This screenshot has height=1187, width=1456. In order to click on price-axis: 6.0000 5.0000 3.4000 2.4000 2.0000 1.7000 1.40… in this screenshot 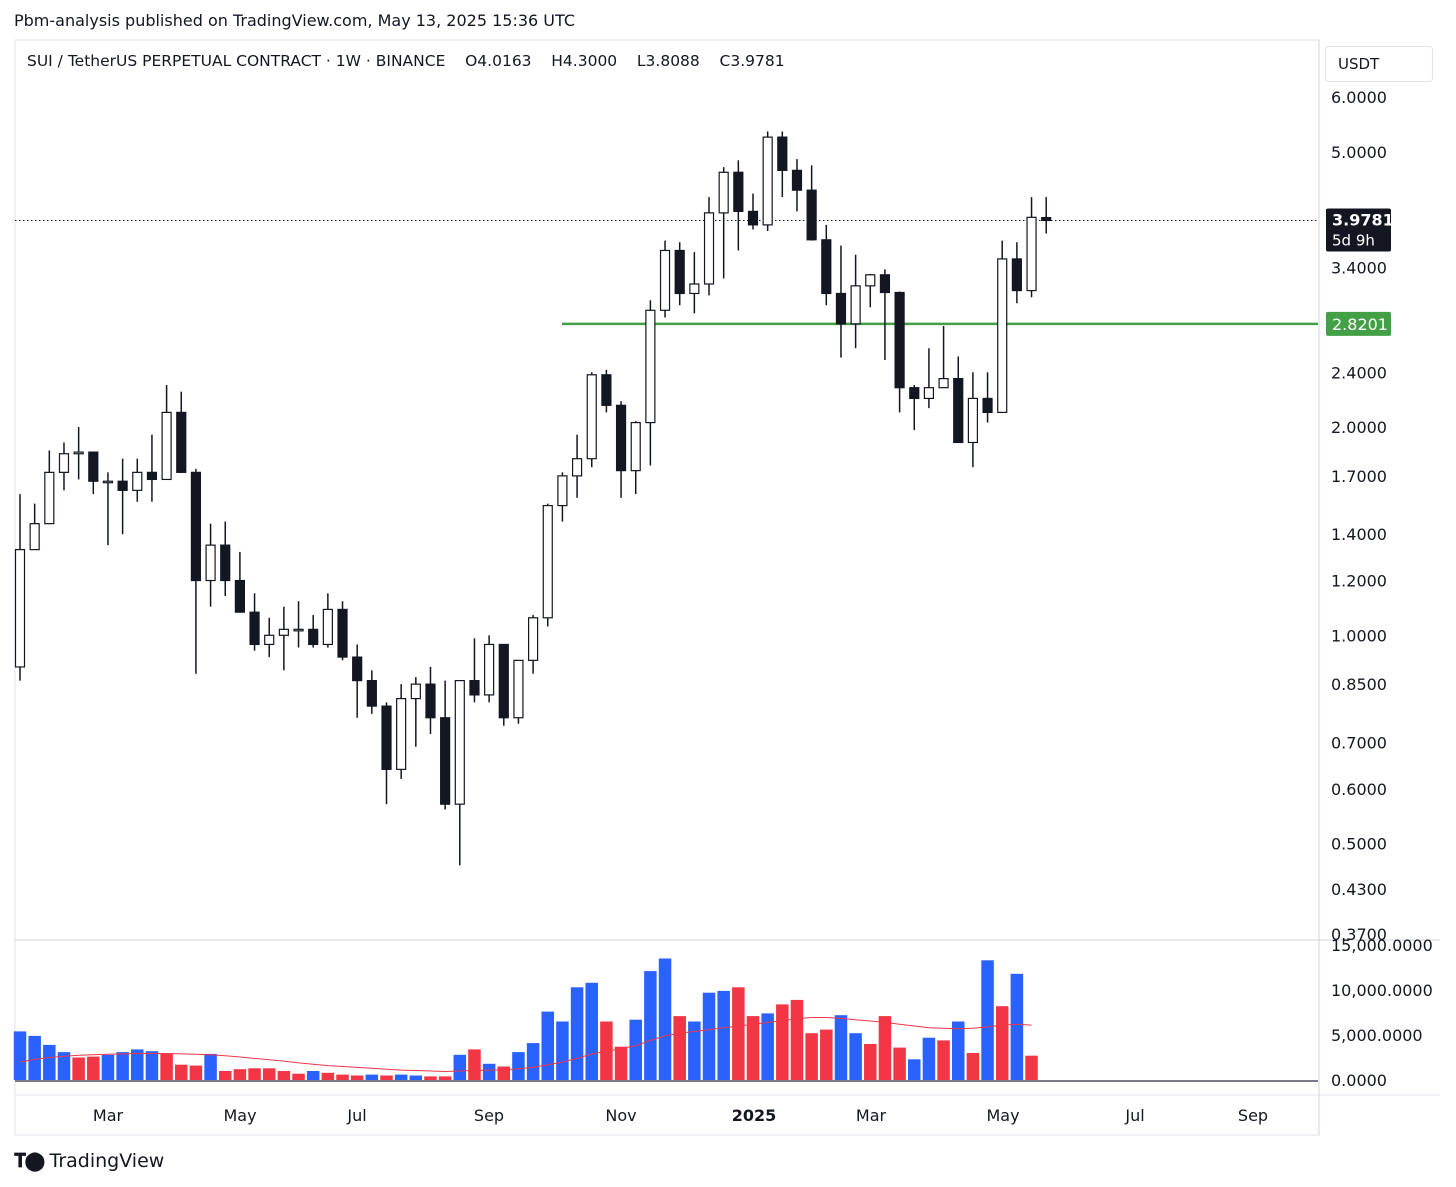, I will do `click(1359, 516)`.